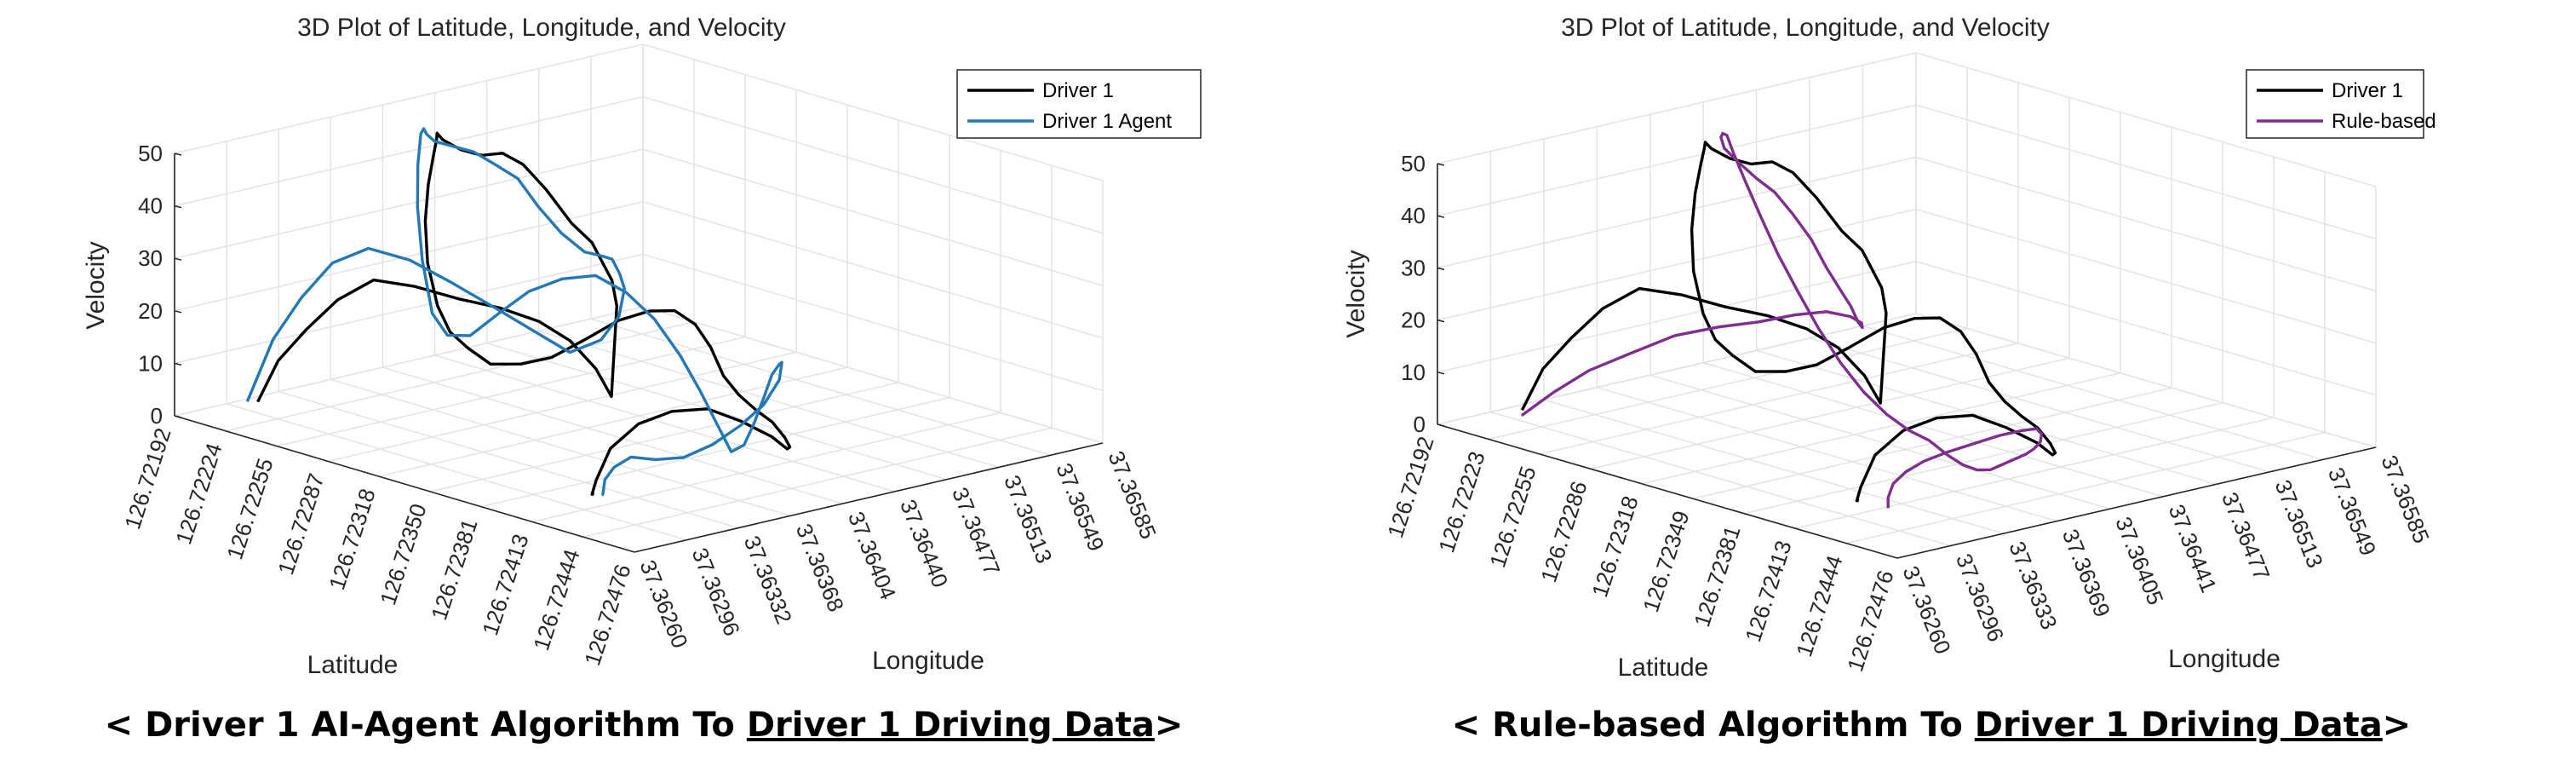  What do you see at coordinates (768, 580) in the screenshot?
I see `longitude-tick-label: 37.36332` at bounding box center [768, 580].